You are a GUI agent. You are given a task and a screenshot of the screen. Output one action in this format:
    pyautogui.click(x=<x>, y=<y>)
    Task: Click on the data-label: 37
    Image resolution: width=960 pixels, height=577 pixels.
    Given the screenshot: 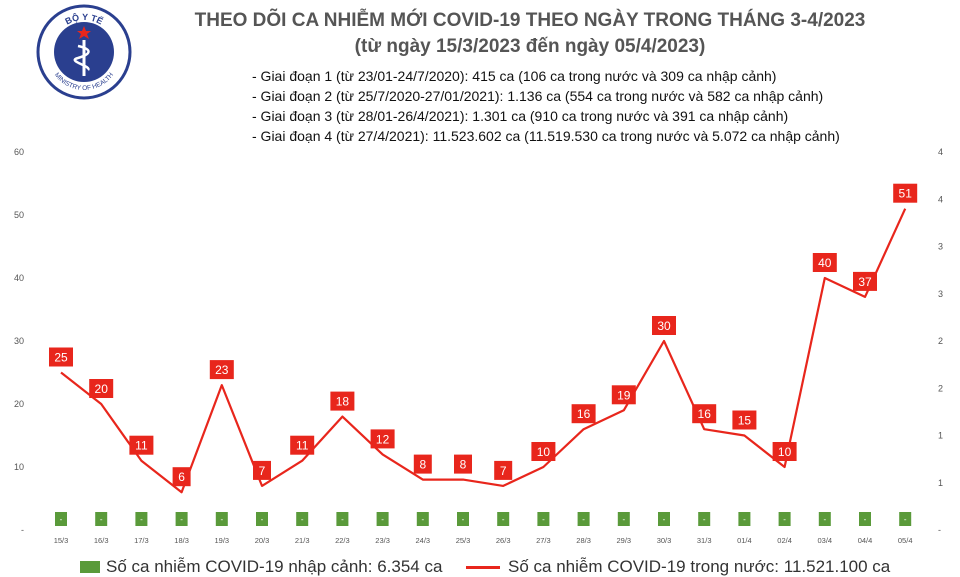 What is the action you would take?
    pyautogui.click(x=865, y=282)
    